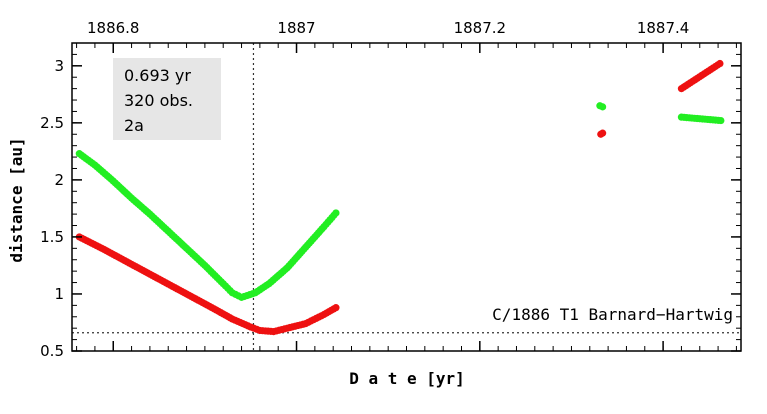  I want to click on y-tick-label: 1, so click(59, 294).